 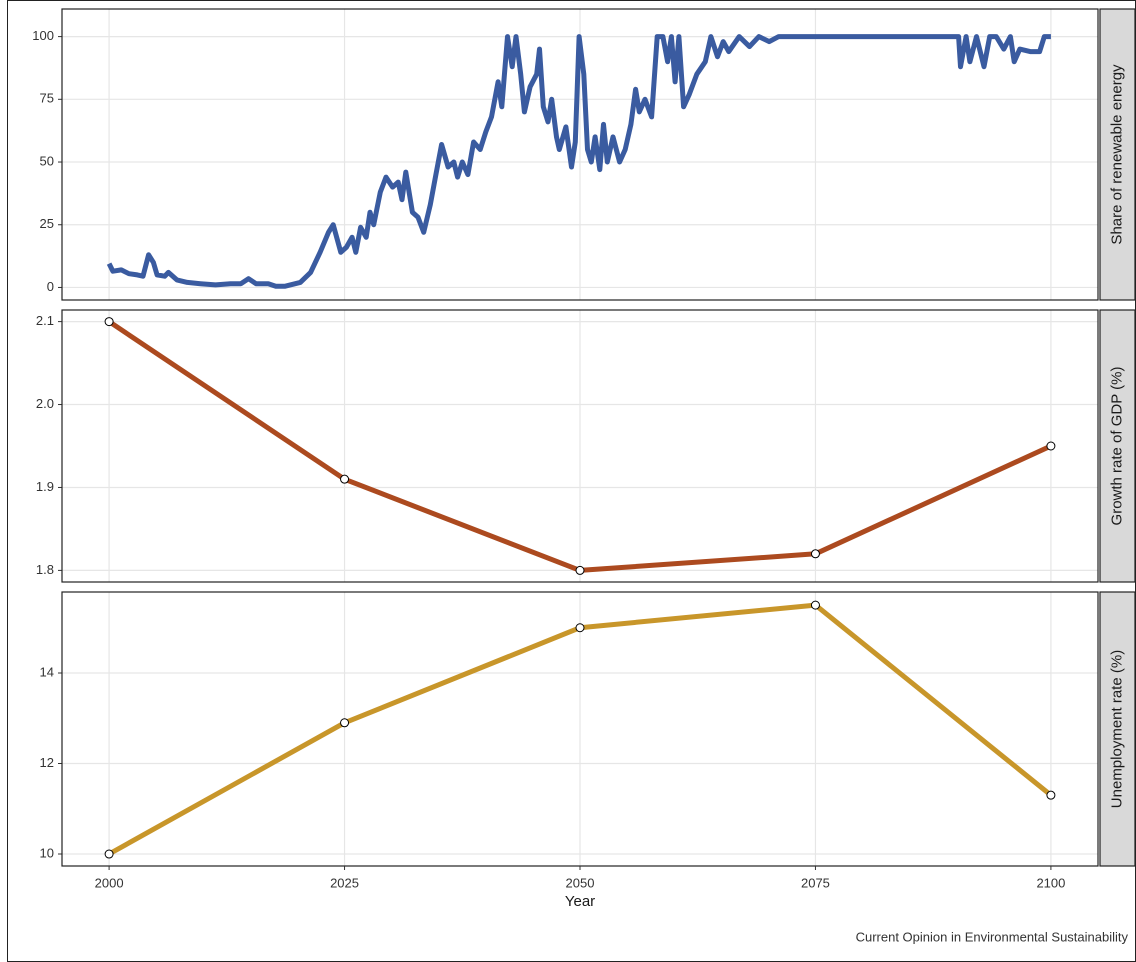 What do you see at coordinates (45, 569) in the screenshot?
I see `y-tick-label: 1.8` at bounding box center [45, 569].